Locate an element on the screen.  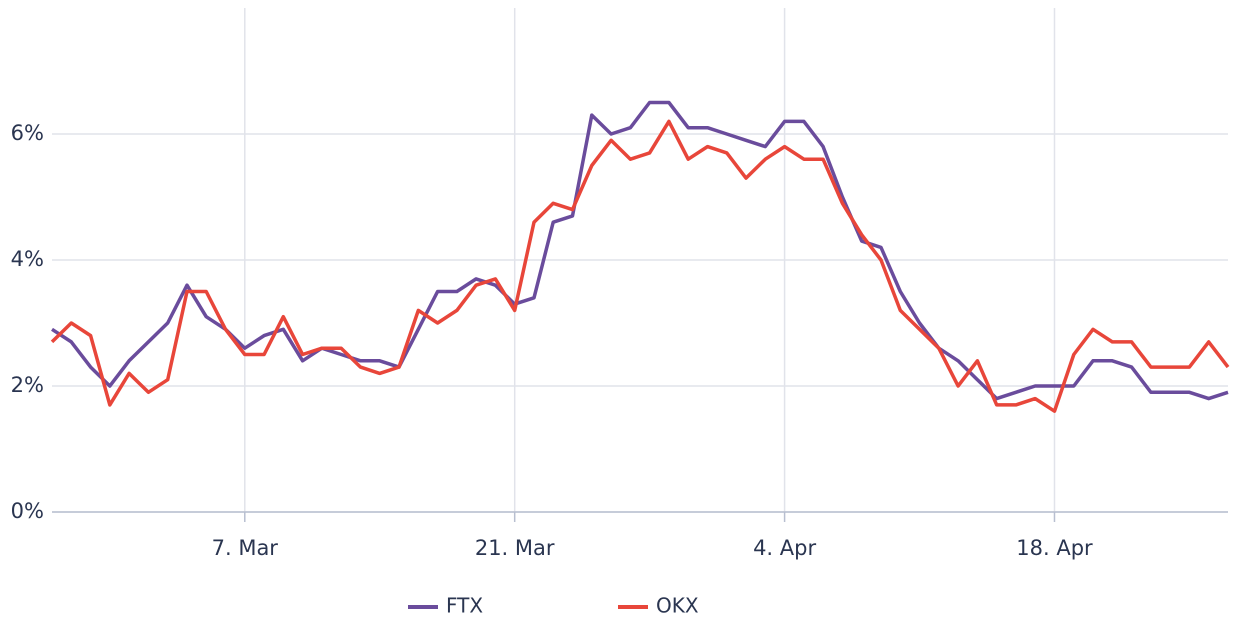
y-tick-label: 4% is located at coordinates (27, 259).